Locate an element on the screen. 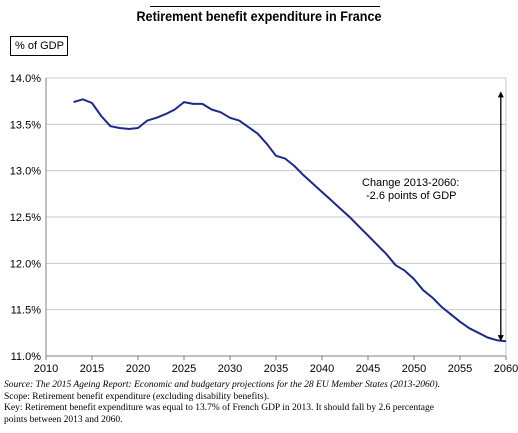 This screenshot has height=433, width=518. y-tick-label: 13.0% is located at coordinates (25, 172).